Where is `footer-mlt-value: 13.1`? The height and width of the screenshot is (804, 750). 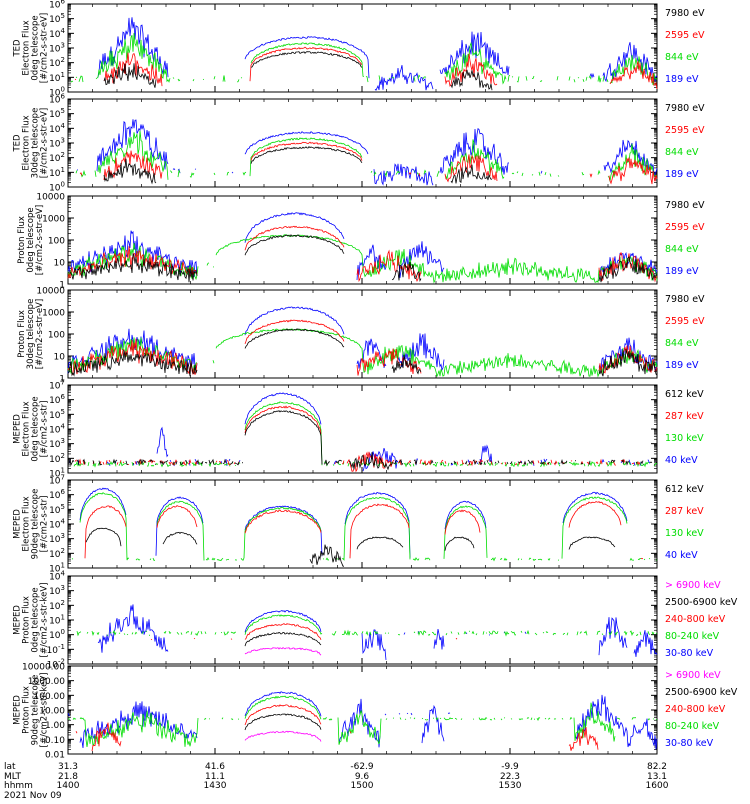 footer-mlt-value: 13.1 is located at coordinates (657, 777).